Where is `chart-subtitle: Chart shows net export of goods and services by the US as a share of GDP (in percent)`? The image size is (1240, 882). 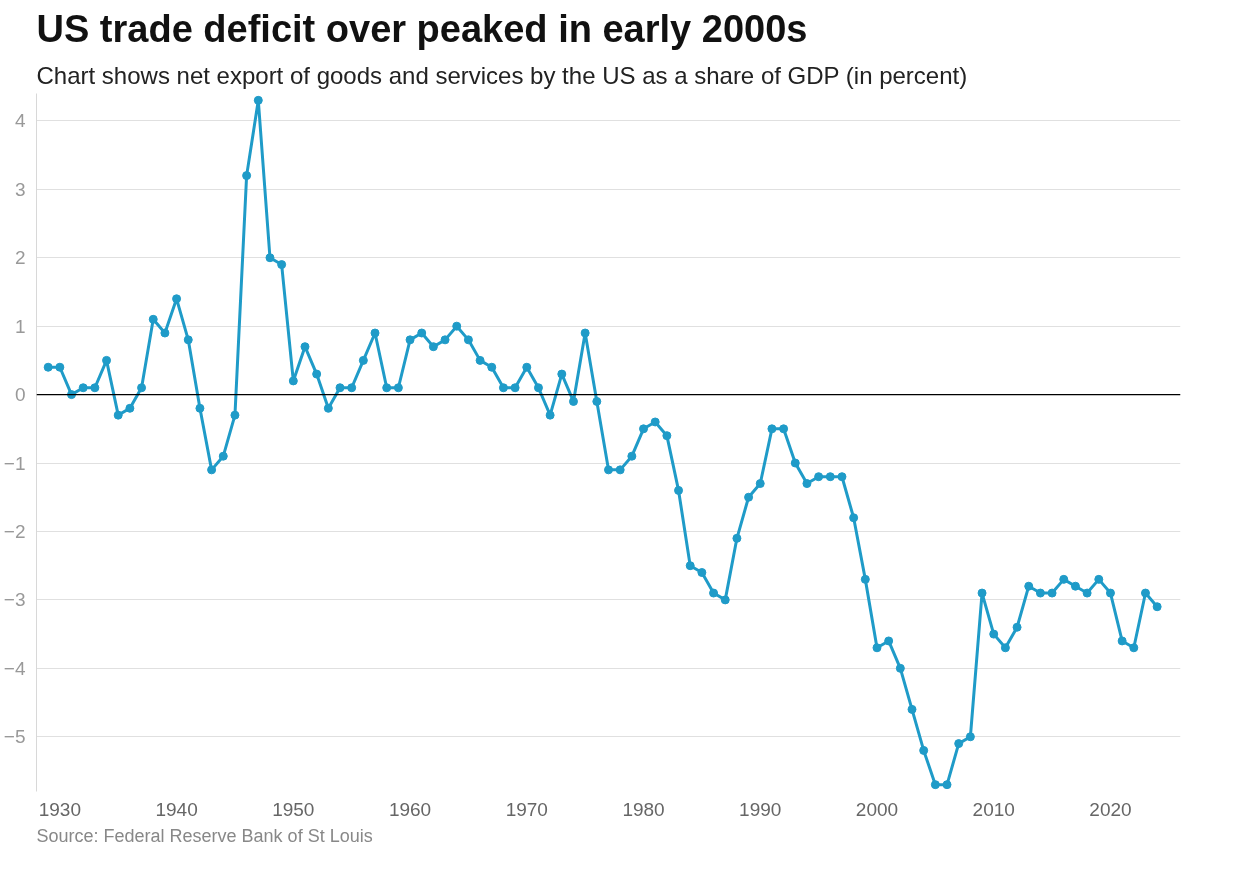
chart-subtitle: Chart shows net export of goods and services by the US as a share of GDP (in percent) is located at coordinates (502, 75).